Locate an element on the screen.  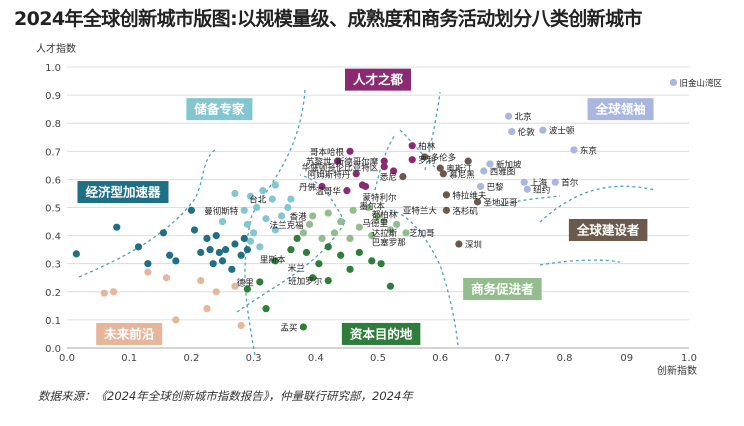
point-label: 慕尼黑 is located at coordinates (462, 174).